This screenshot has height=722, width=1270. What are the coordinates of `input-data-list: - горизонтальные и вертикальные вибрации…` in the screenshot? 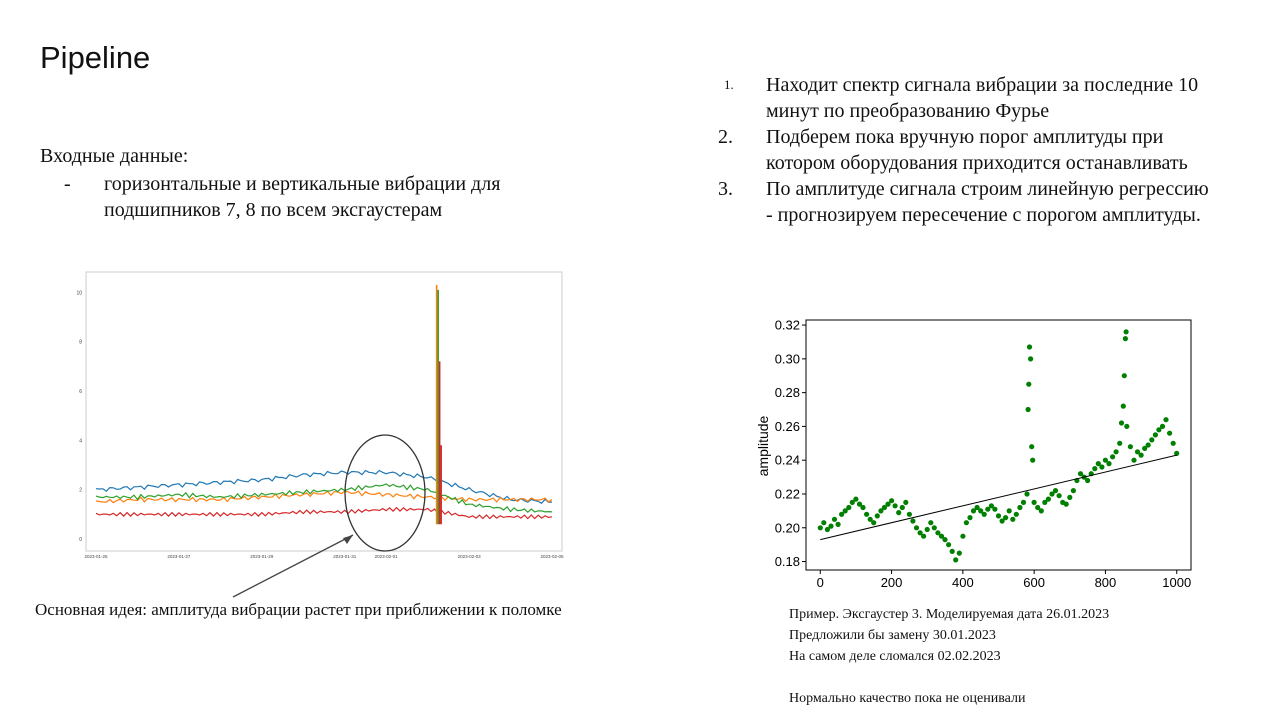 It's located at (300, 197).